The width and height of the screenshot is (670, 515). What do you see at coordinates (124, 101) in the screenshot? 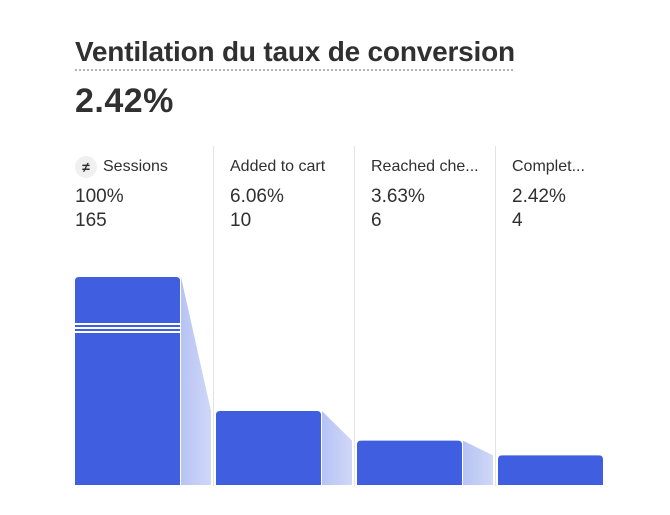
I see `conversion-rate-value: 2.42%` at bounding box center [124, 101].